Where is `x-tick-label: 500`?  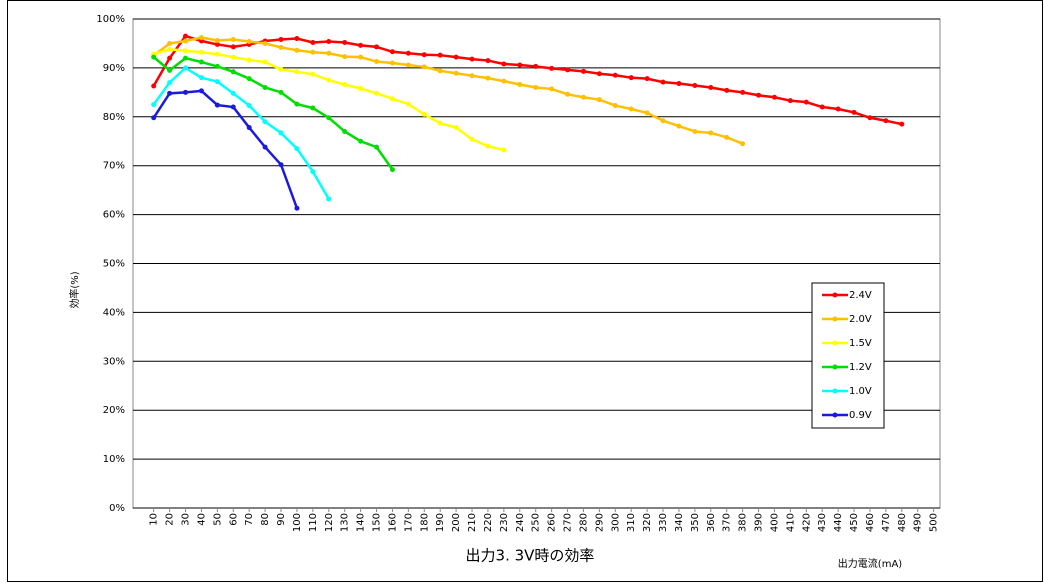
x-tick-label: 500 is located at coordinates (934, 522).